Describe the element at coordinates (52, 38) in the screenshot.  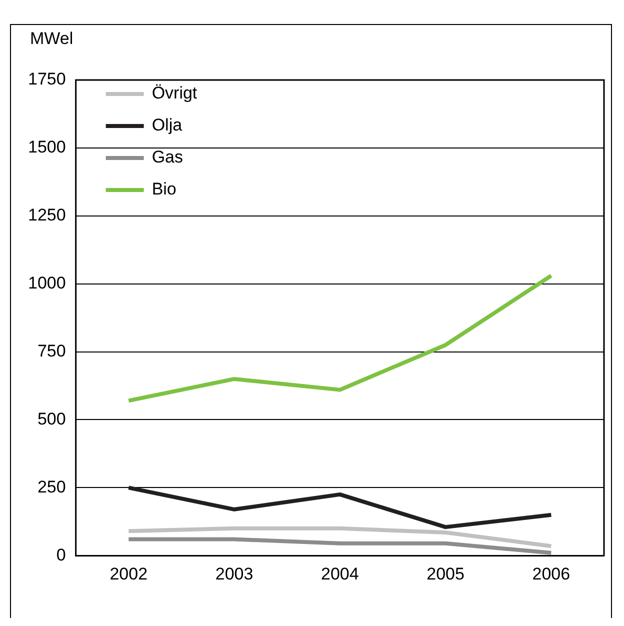
I see `y-axis-title: MWel` at that location.